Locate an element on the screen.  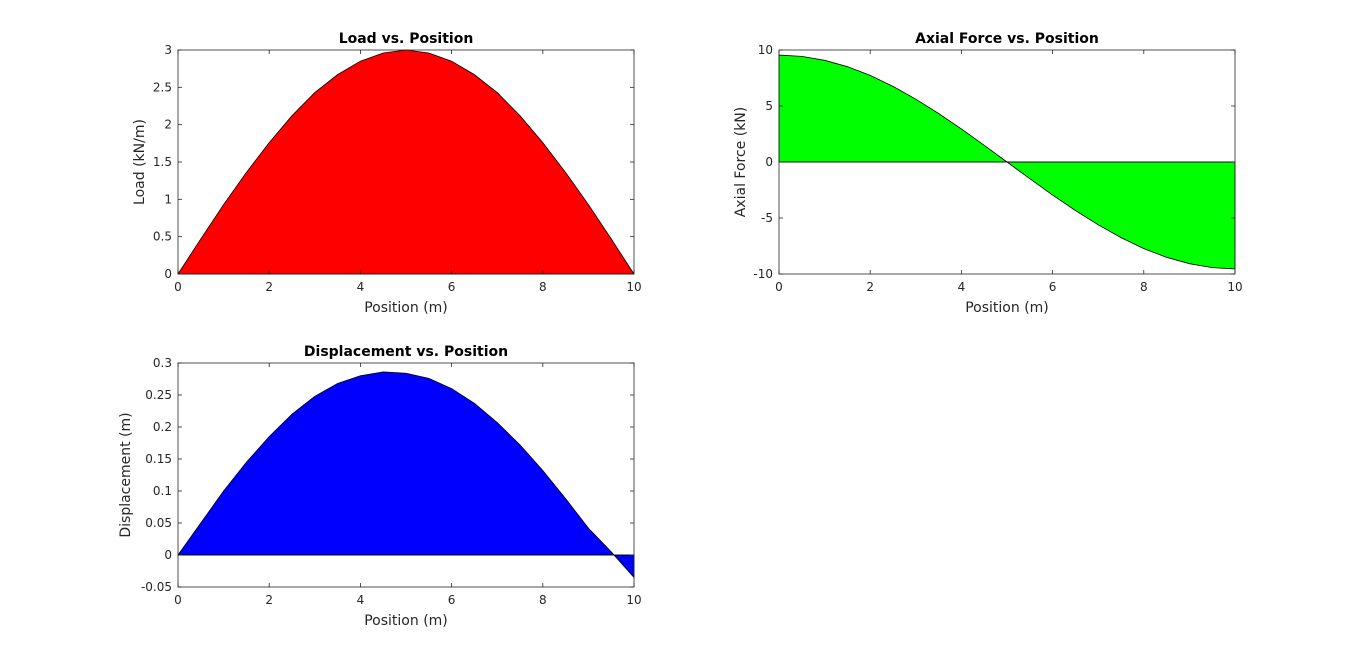
load-xtick-label: 8 is located at coordinates (543, 287).